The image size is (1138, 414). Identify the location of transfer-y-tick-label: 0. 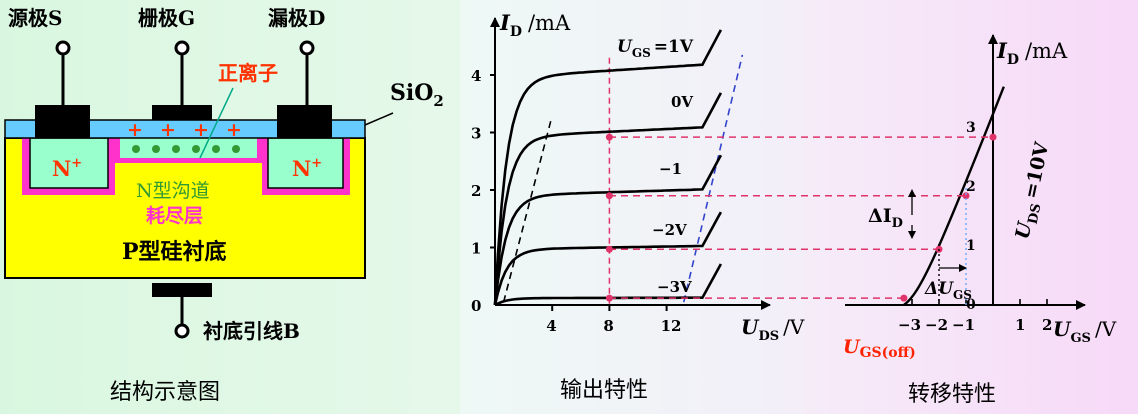
(971, 305).